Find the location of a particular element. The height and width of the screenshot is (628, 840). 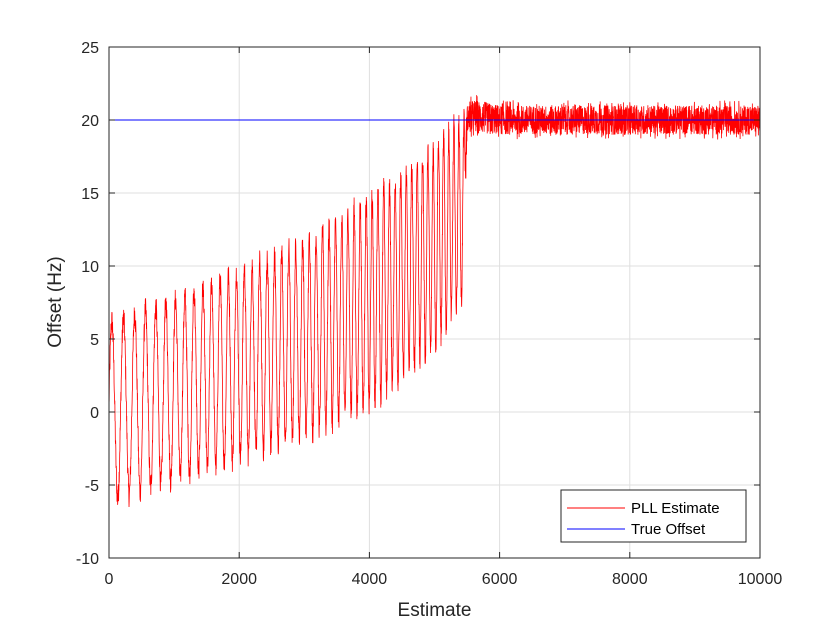

y-tick-label: -10 is located at coordinates (87, 559).